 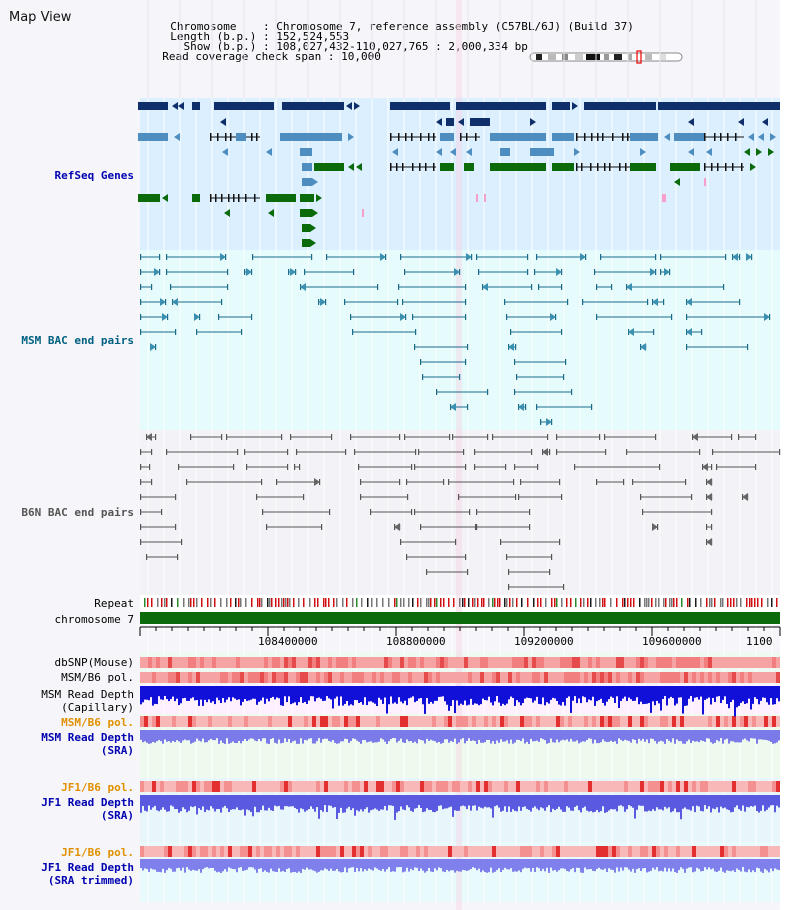 I want to click on track-label-msm-depth-capillary: MSM Read Depth (Capillary), so click(x=67, y=701).